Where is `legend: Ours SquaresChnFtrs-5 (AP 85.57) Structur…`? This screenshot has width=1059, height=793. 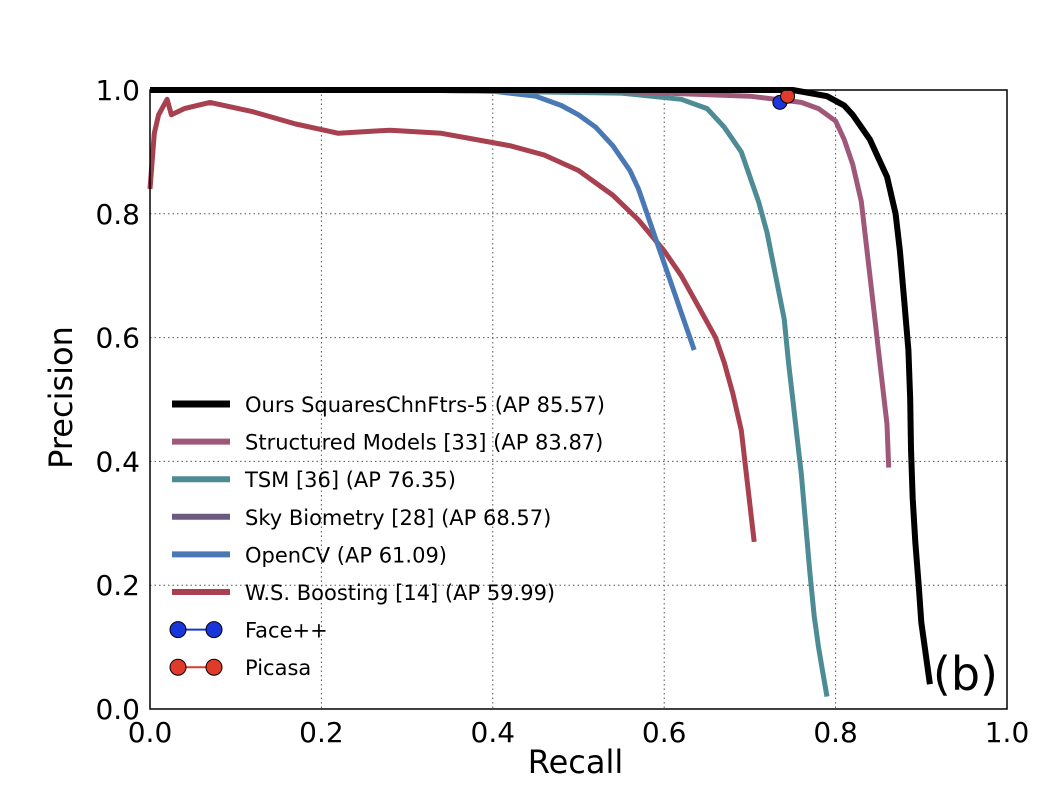 legend: Ours SquaresChnFtrs-5 (AP 85.57) Structur… is located at coordinates (387, 536).